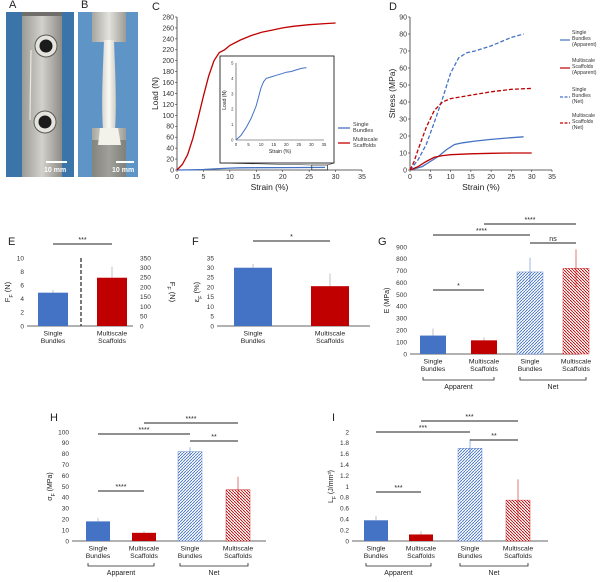  I want to click on legend-label-2: Multiscale, so click(583, 61).